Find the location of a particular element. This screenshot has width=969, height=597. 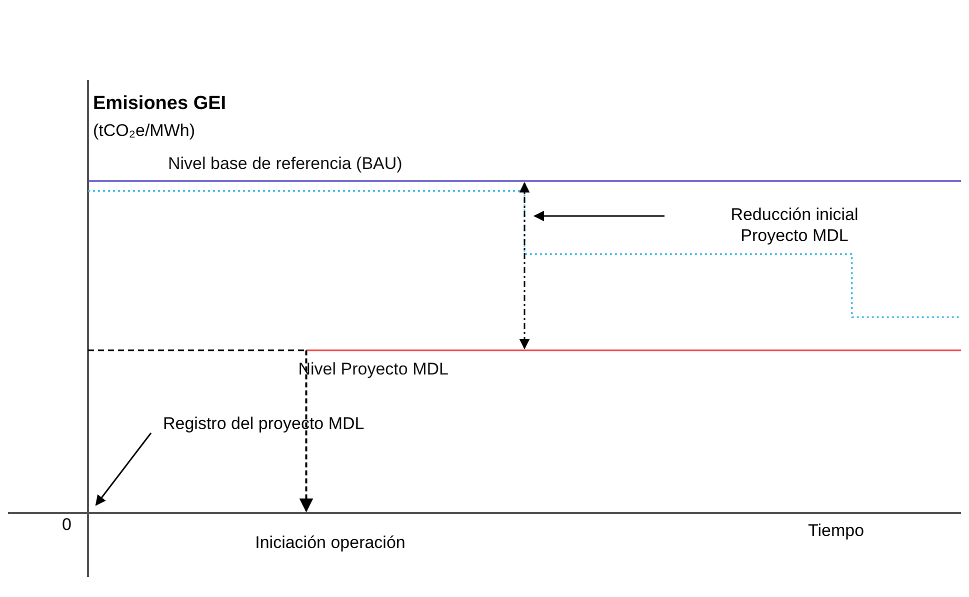

annotation: Registro del proyecto MDL is located at coordinates (263, 423).